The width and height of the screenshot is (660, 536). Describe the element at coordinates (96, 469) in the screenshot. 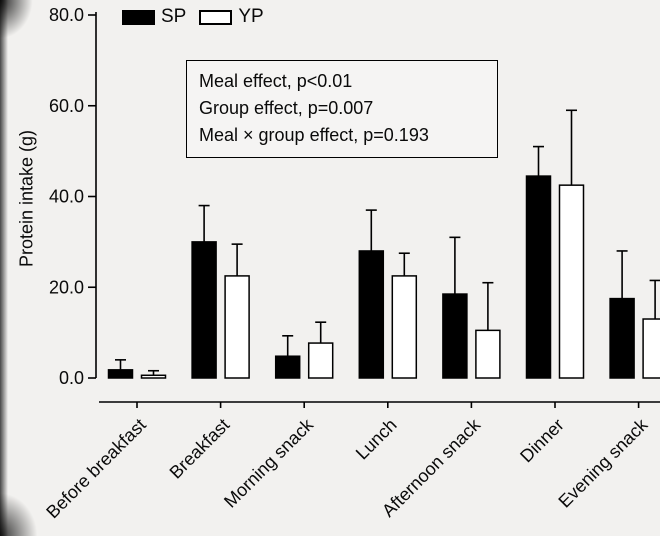

I see `x-axis-label: Before breakfast` at that location.